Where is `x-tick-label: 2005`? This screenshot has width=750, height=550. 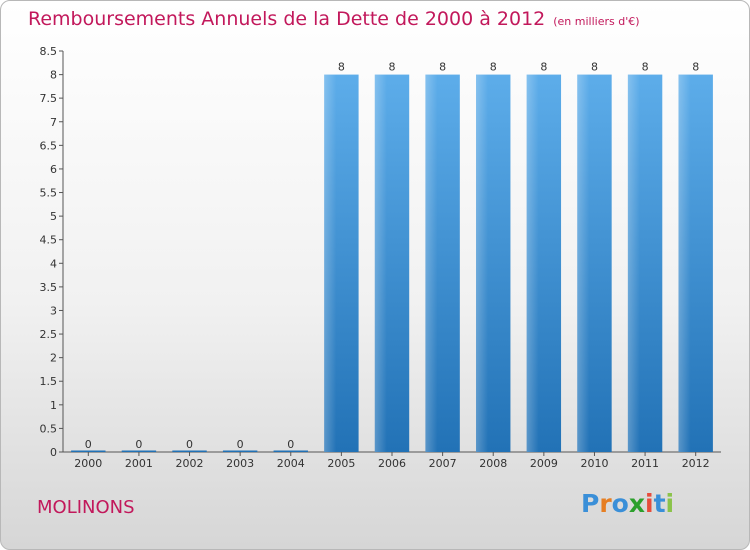
x-tick-label: 2005 is located at coordinates (341, 463).